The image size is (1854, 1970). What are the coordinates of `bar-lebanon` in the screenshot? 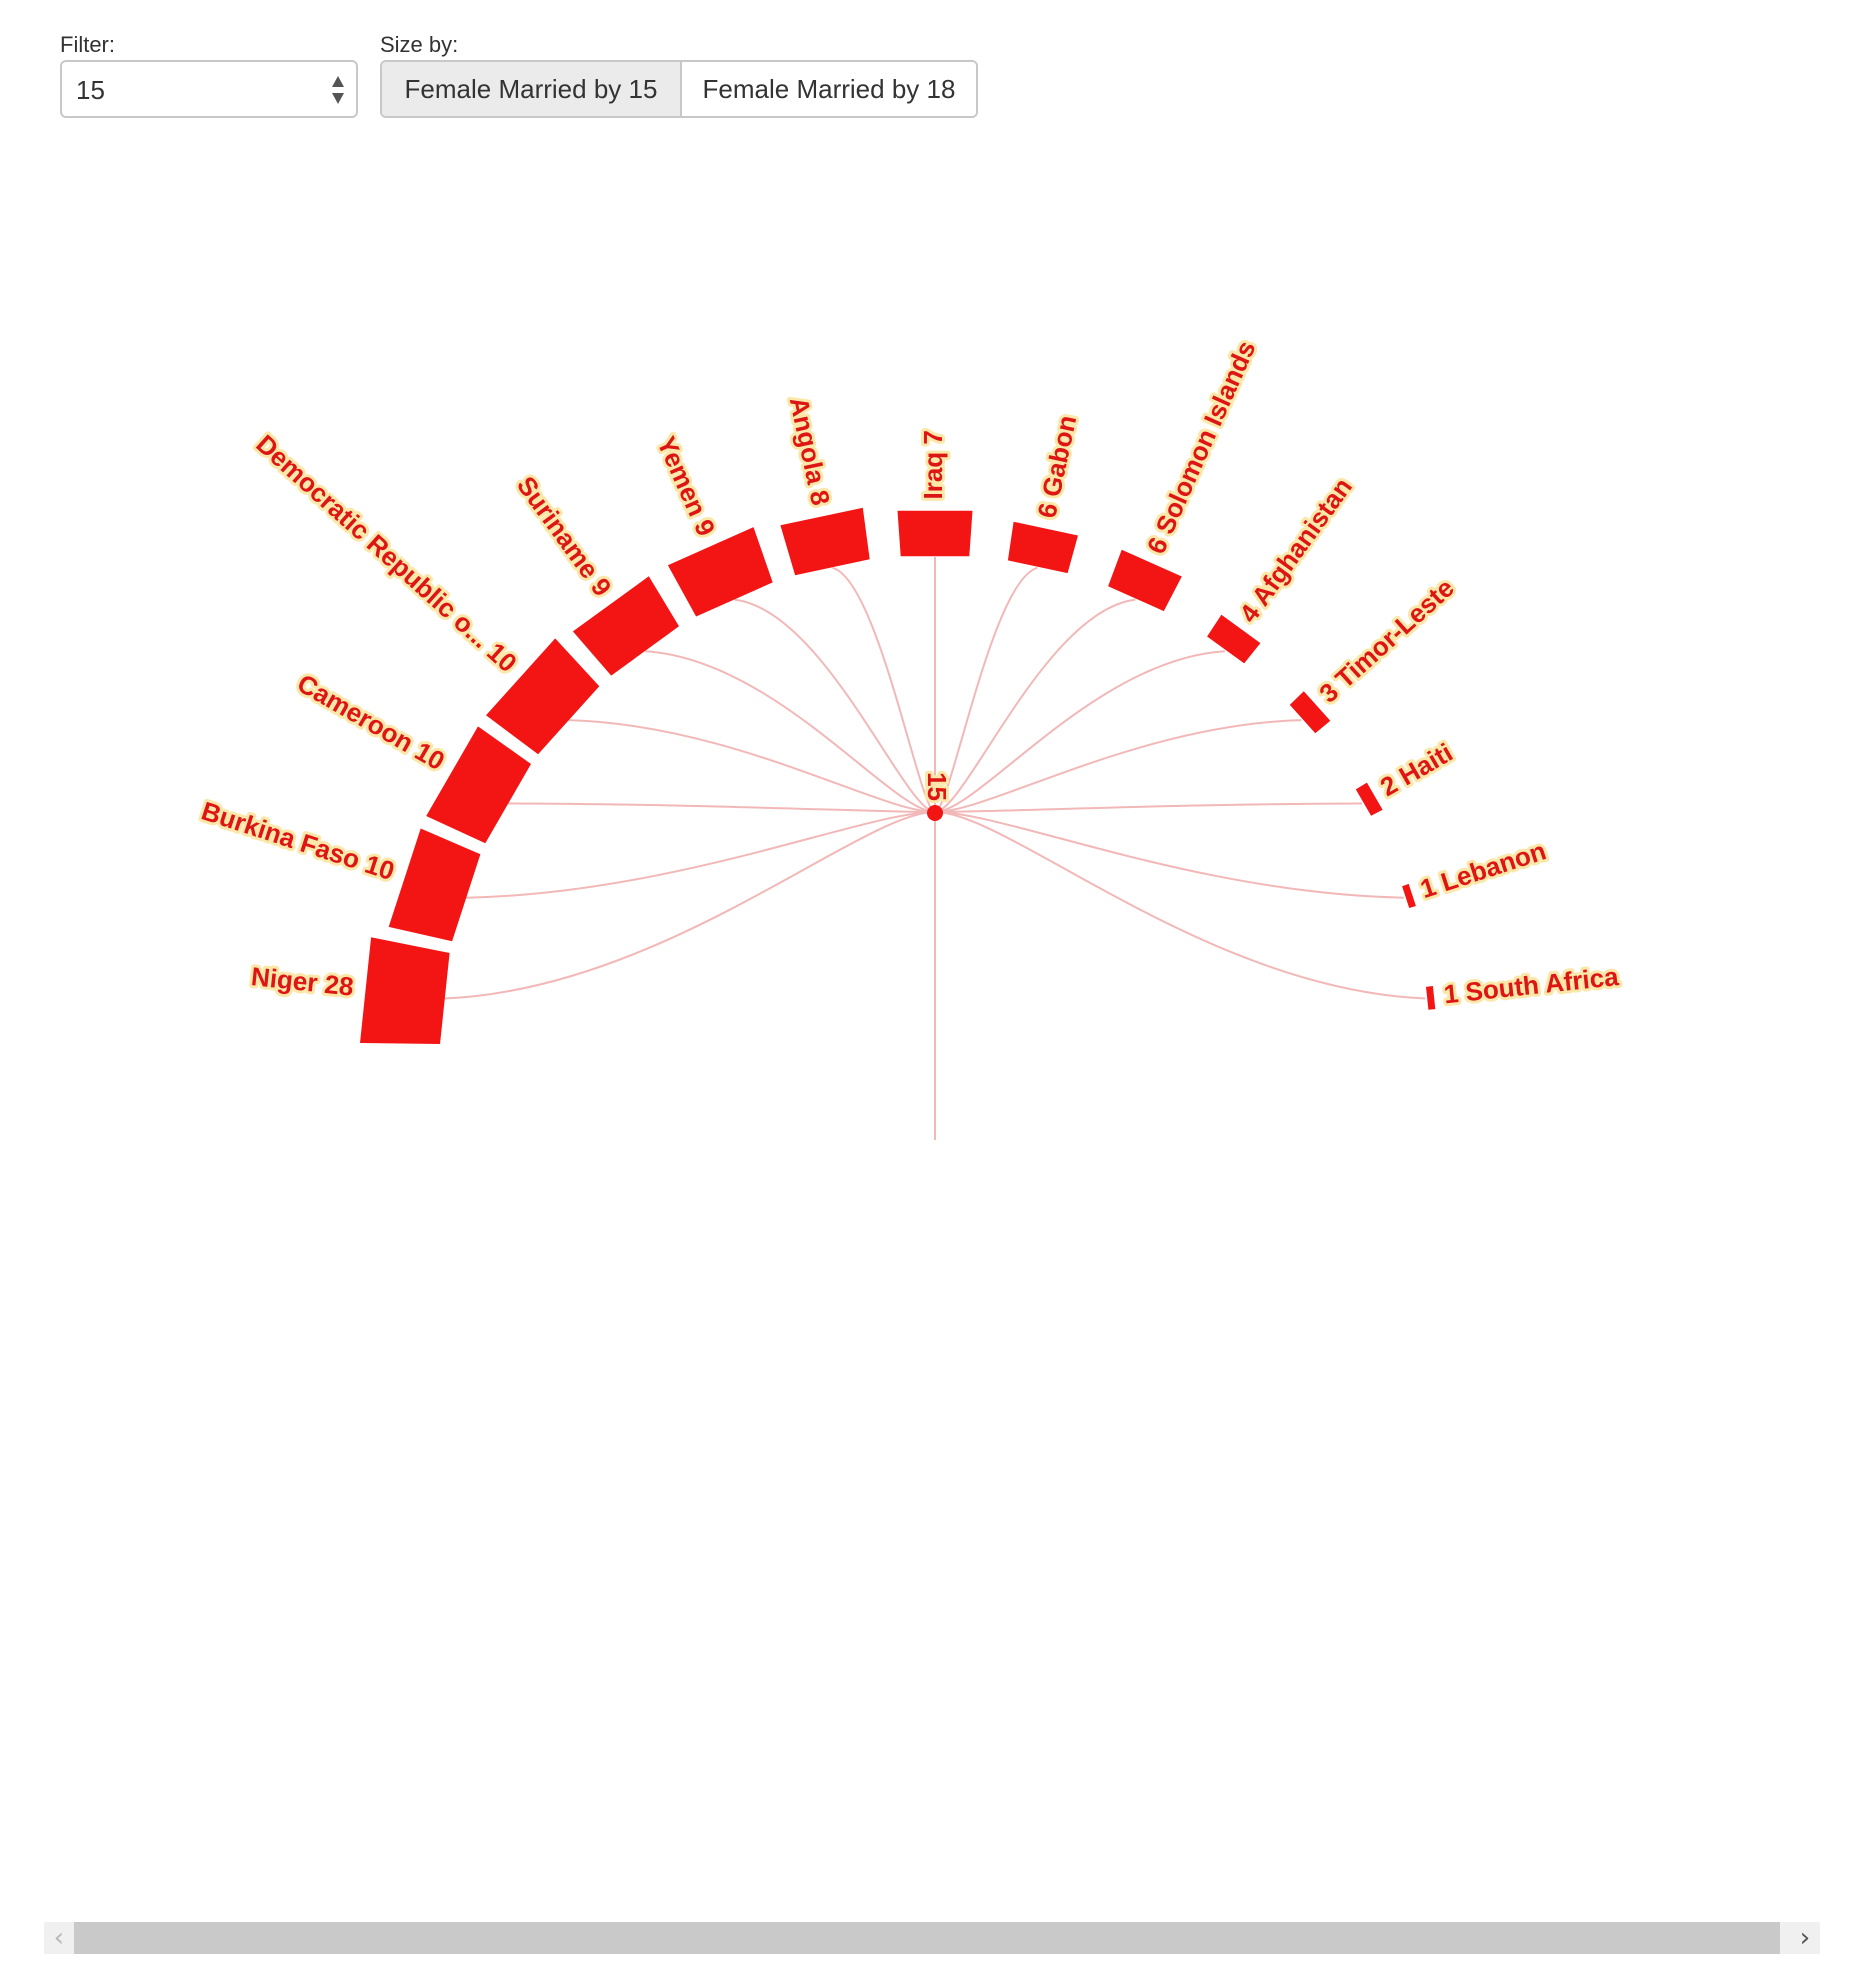 It's located at (1409, 895).